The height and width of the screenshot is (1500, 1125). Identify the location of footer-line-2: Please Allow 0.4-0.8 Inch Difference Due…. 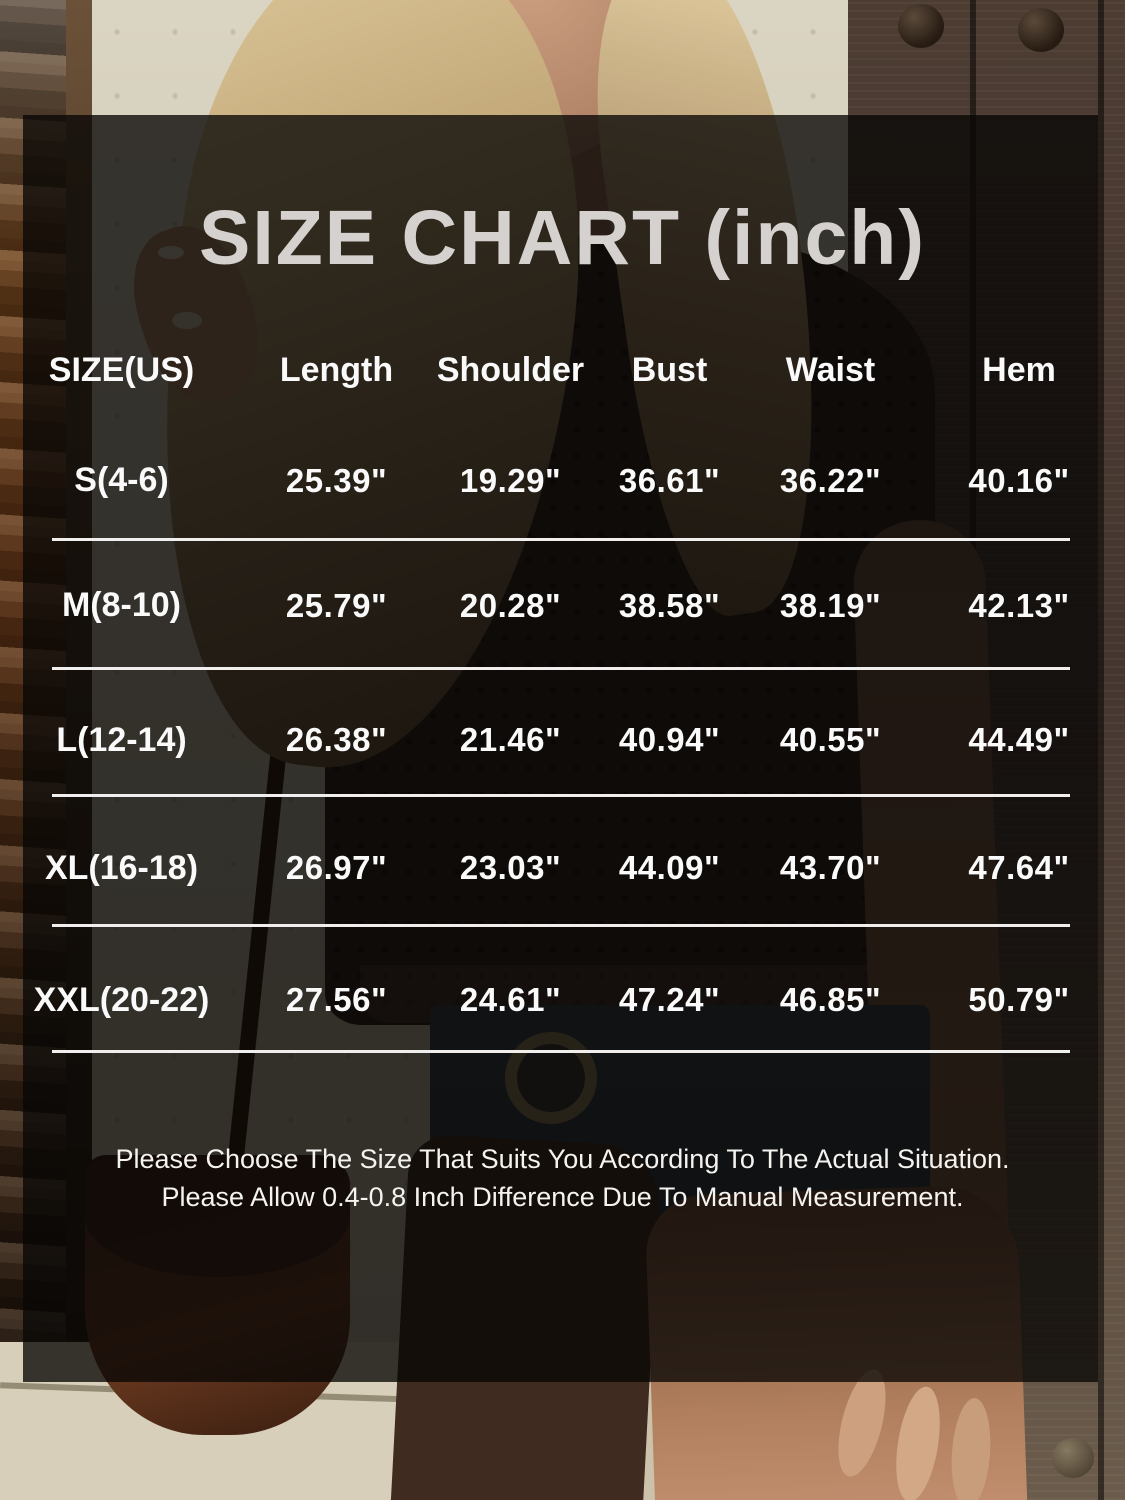
(562, 1197).